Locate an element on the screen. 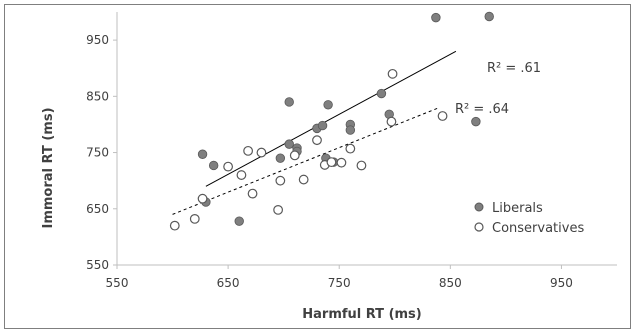 This screenshot has width=637, height=335. x-tick-label: 650 is located at coordinates (228, 283).